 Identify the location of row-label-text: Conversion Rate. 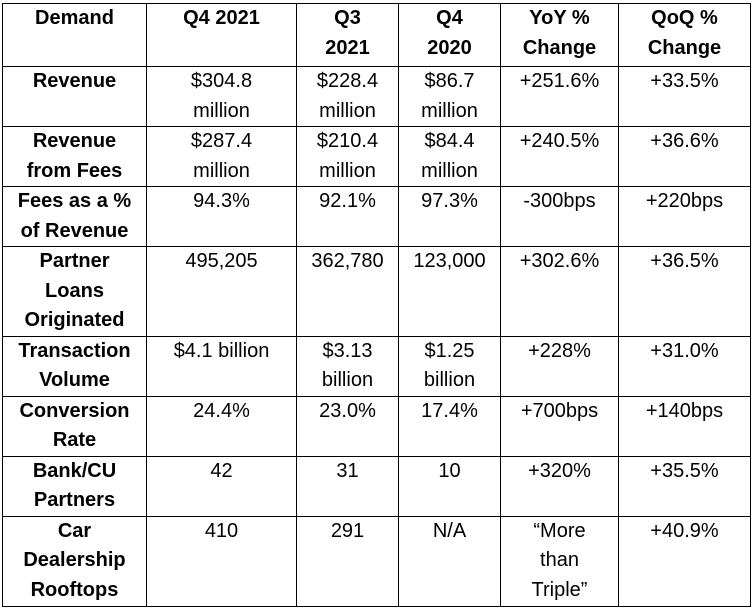
(74, 425).